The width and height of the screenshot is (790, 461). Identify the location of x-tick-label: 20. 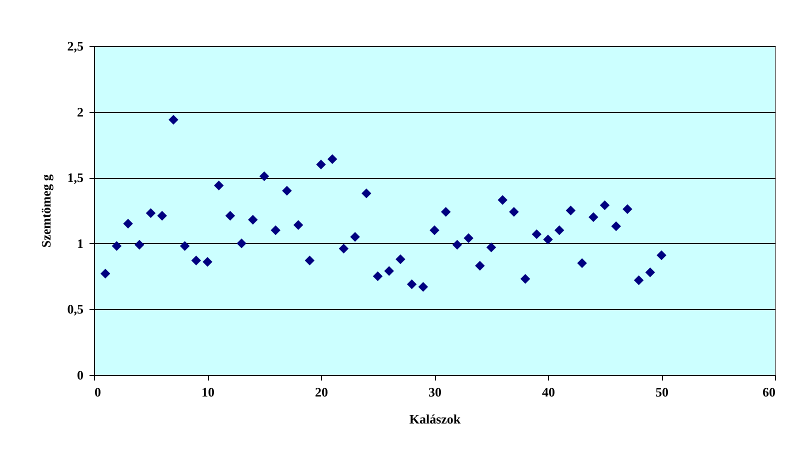
(321, 392).